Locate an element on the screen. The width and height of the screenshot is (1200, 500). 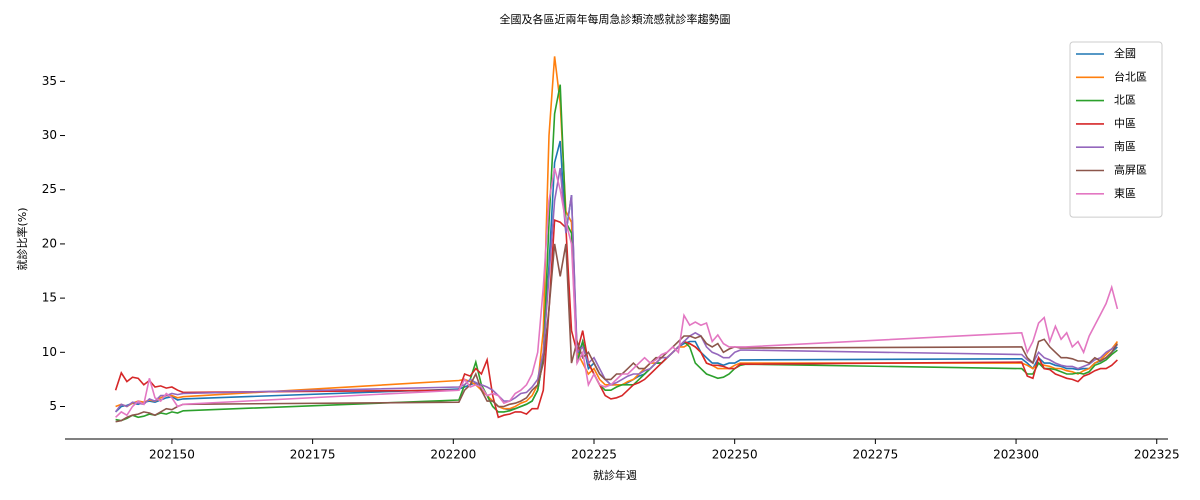
x-tick-label: 202325 is located at coordinates (1157, 455).